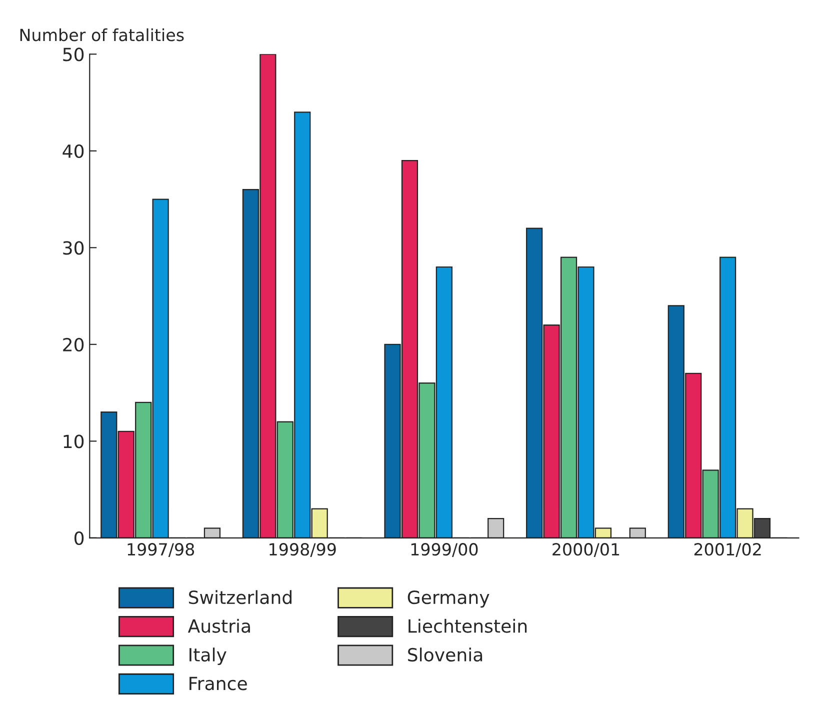 Image resolution: width=815 pixels, height=722 pixels. I want to click on x-tick-label: 1998/99, so click(303, 550).